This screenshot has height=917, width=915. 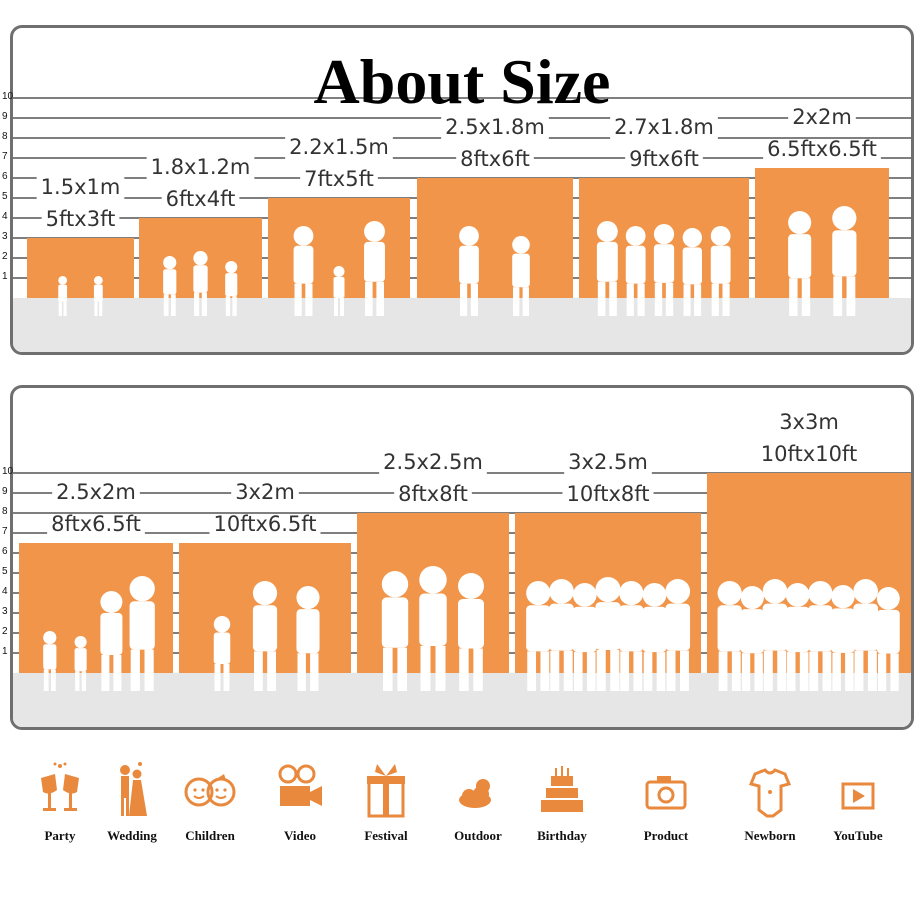 I want to click on size-metric-label: 2.5x2m, so click(x=96, y=492).